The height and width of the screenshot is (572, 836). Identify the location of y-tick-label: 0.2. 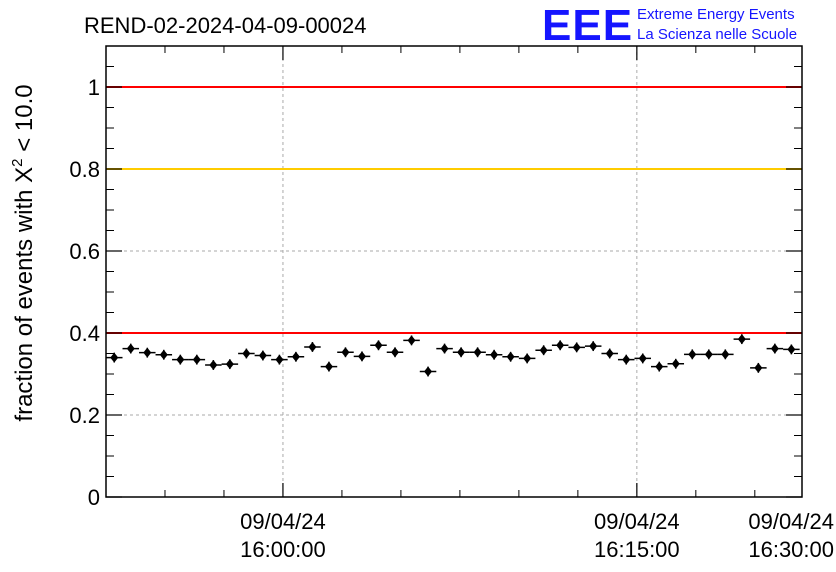
(84, 415).